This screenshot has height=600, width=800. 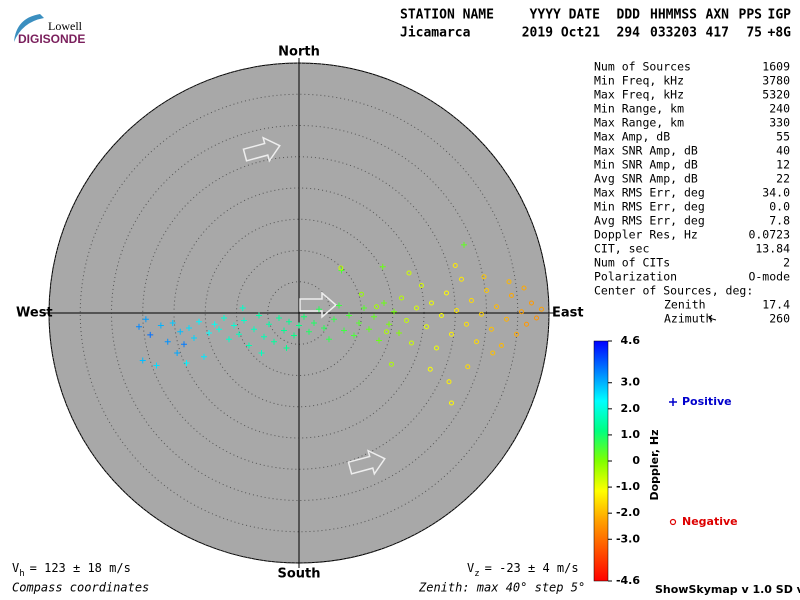 What do you see at coordinates (639, 123) in the screenshot?
I see `stat-label: Max Range, km` at bounding box center [639, 123].